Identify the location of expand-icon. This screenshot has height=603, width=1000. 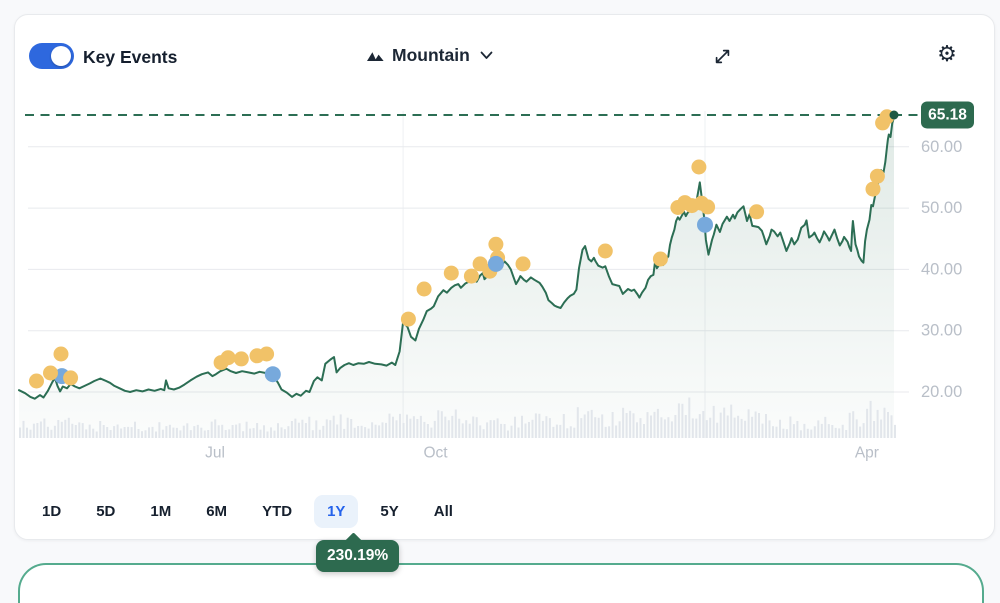
(722, 56).